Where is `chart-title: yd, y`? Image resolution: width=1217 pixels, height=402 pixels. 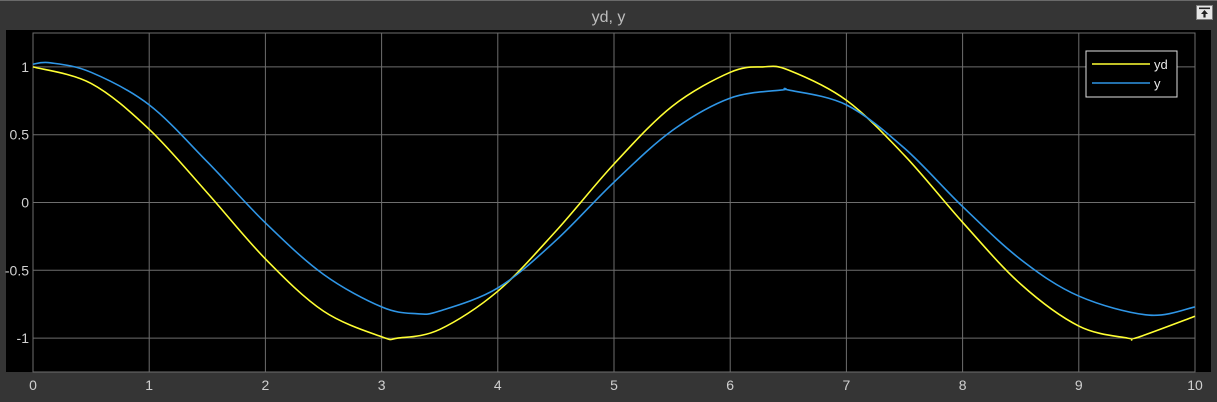 chart-title: yd, y is located at coordinates (608, 17).